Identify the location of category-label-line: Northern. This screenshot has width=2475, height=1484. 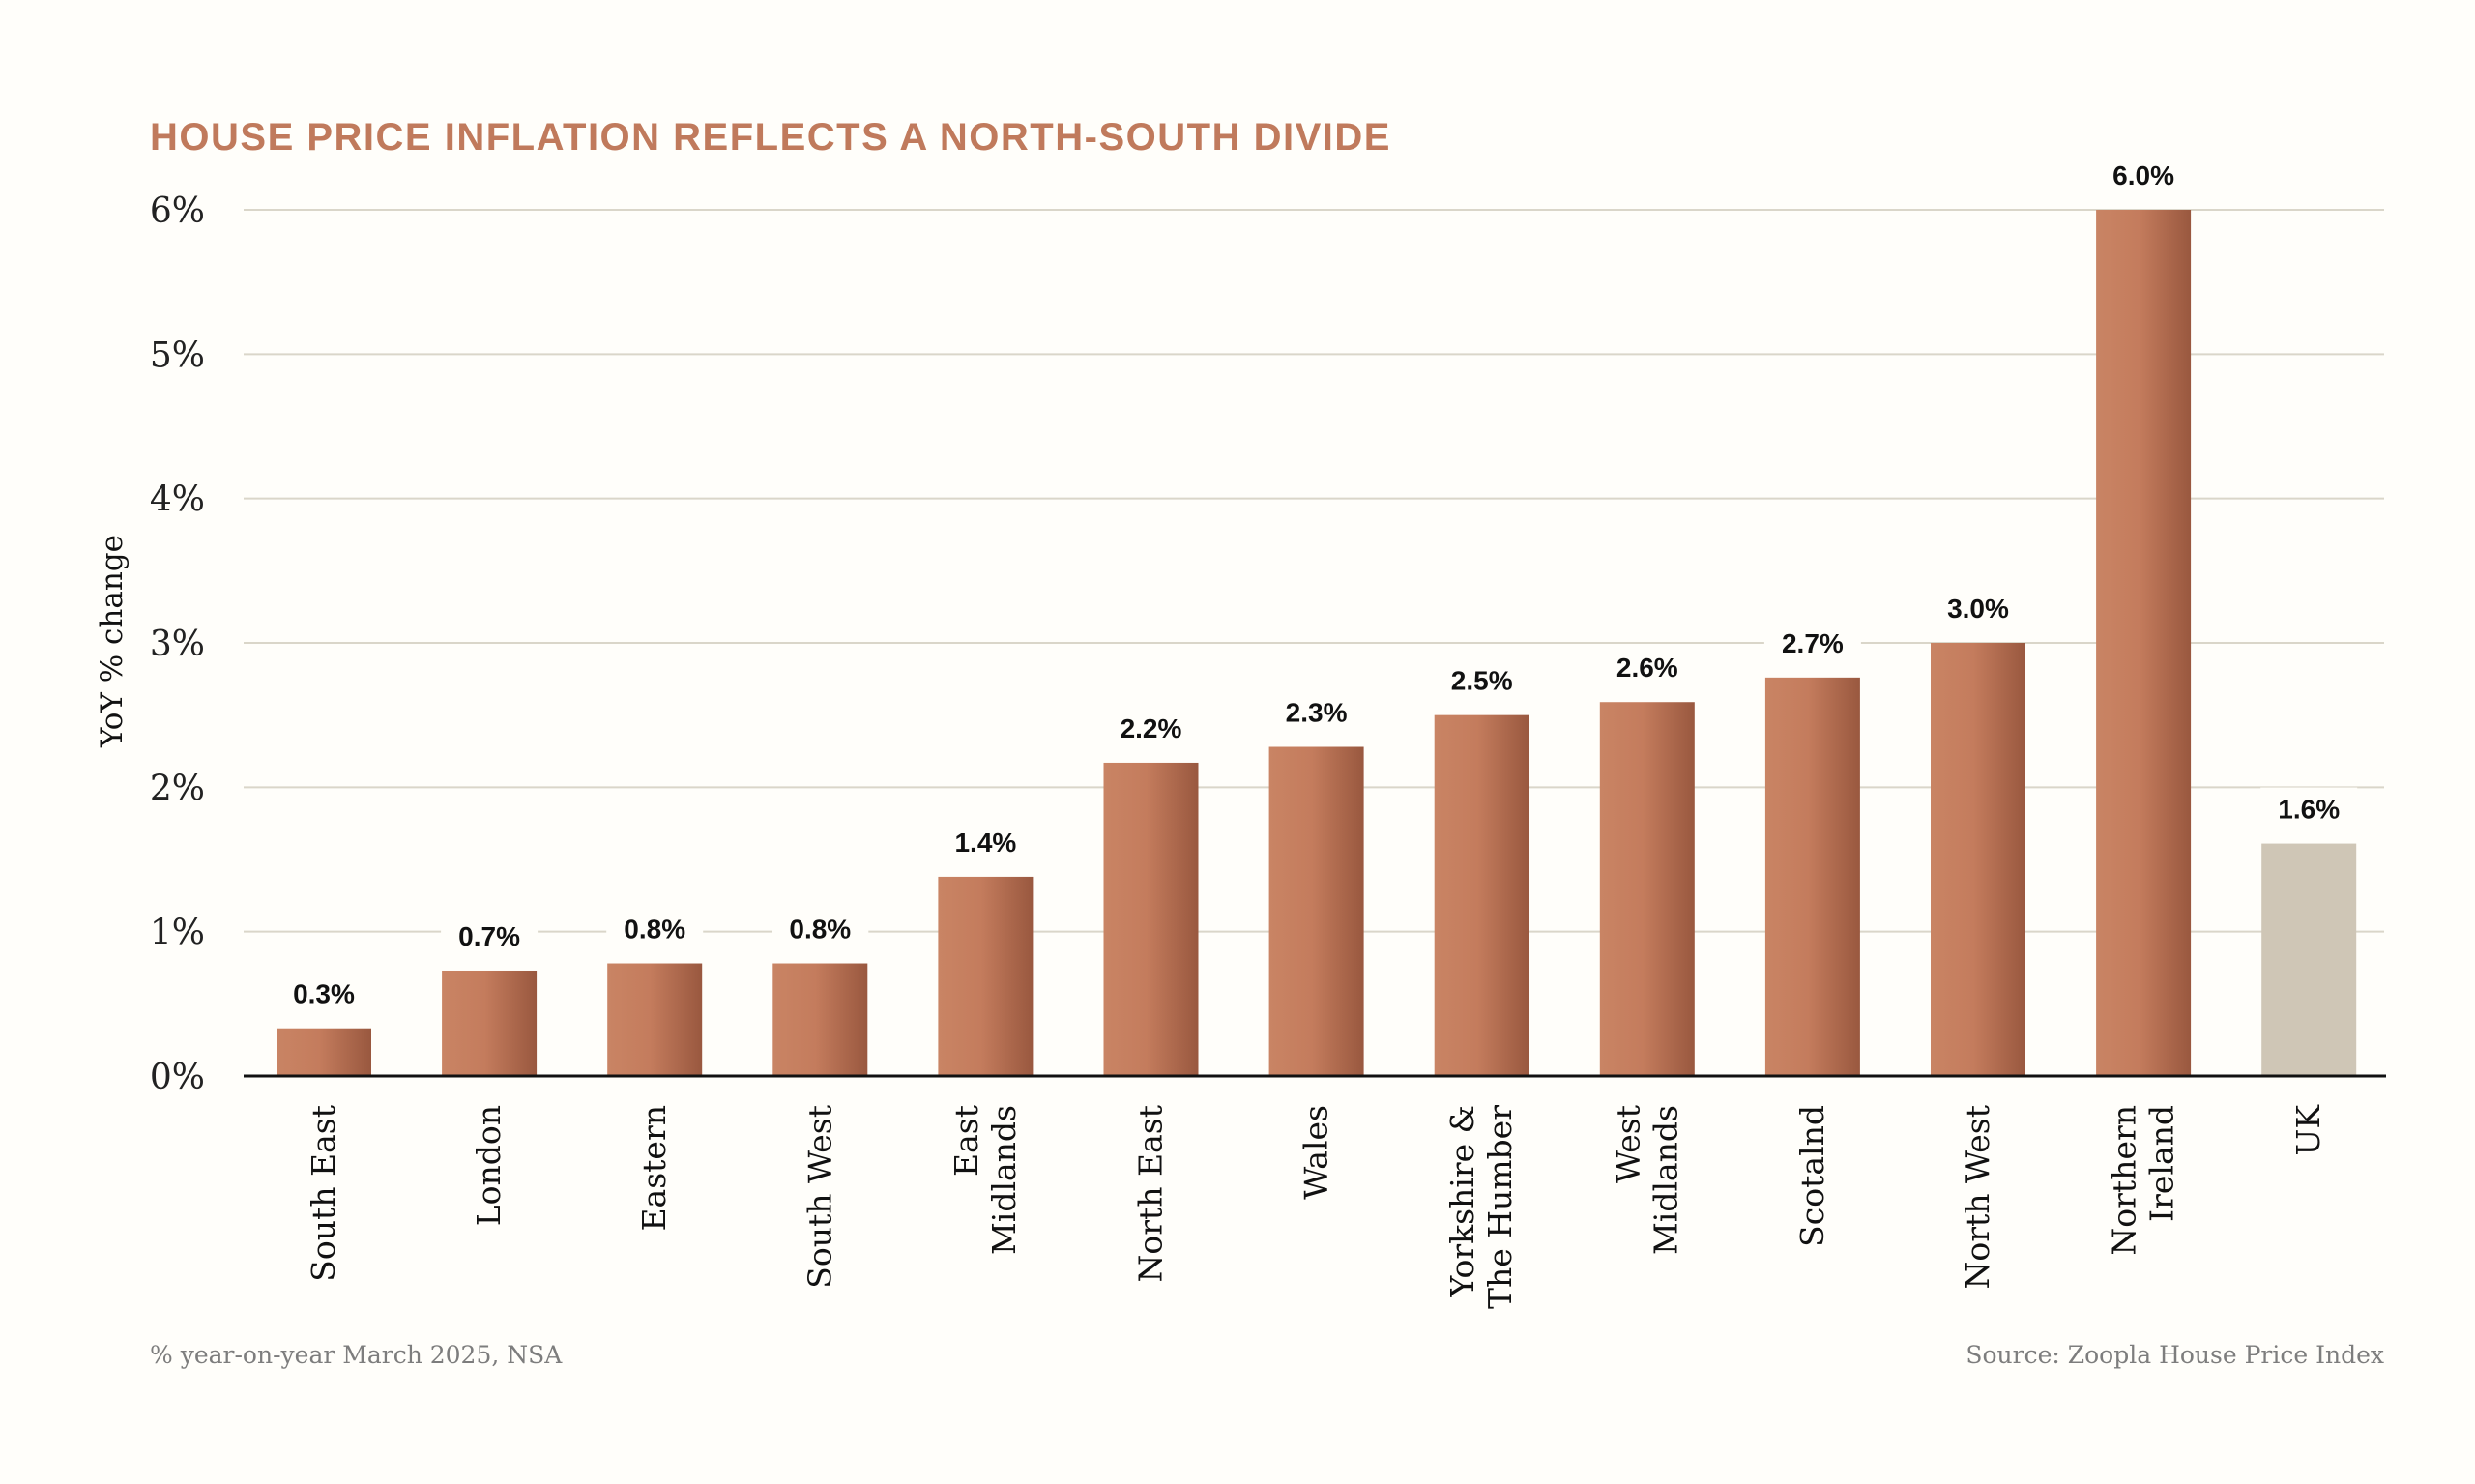
(2124, 1181).